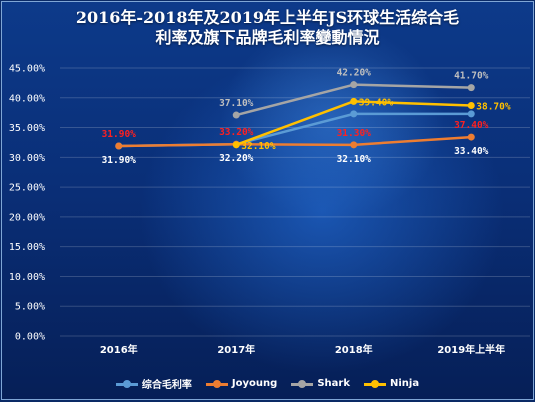 Image resolution: width=535 pixels, height=402 pixels. What do you see at coordinates (27, 69) in the screenshot?
I see `y-tick-label: 45.00%` at bounding box center [27, 69].